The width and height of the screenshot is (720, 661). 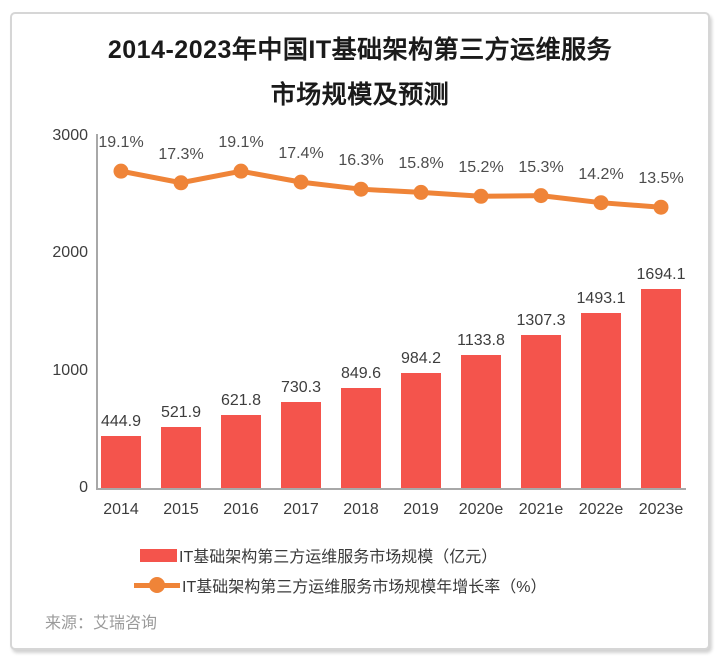 I want to click on chart-title-line1: 2014-2023年中国IT基础架构第三方运维服务, so click(x=360, y=50).